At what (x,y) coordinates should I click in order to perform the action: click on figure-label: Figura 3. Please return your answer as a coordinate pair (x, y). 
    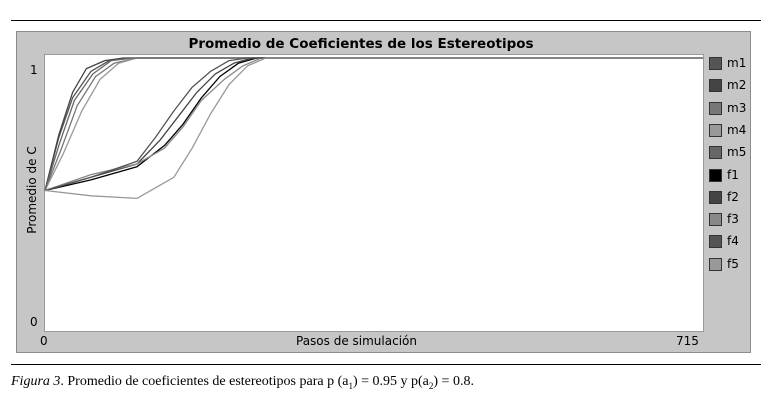
    Looking at the image, I should click on (36, 381).